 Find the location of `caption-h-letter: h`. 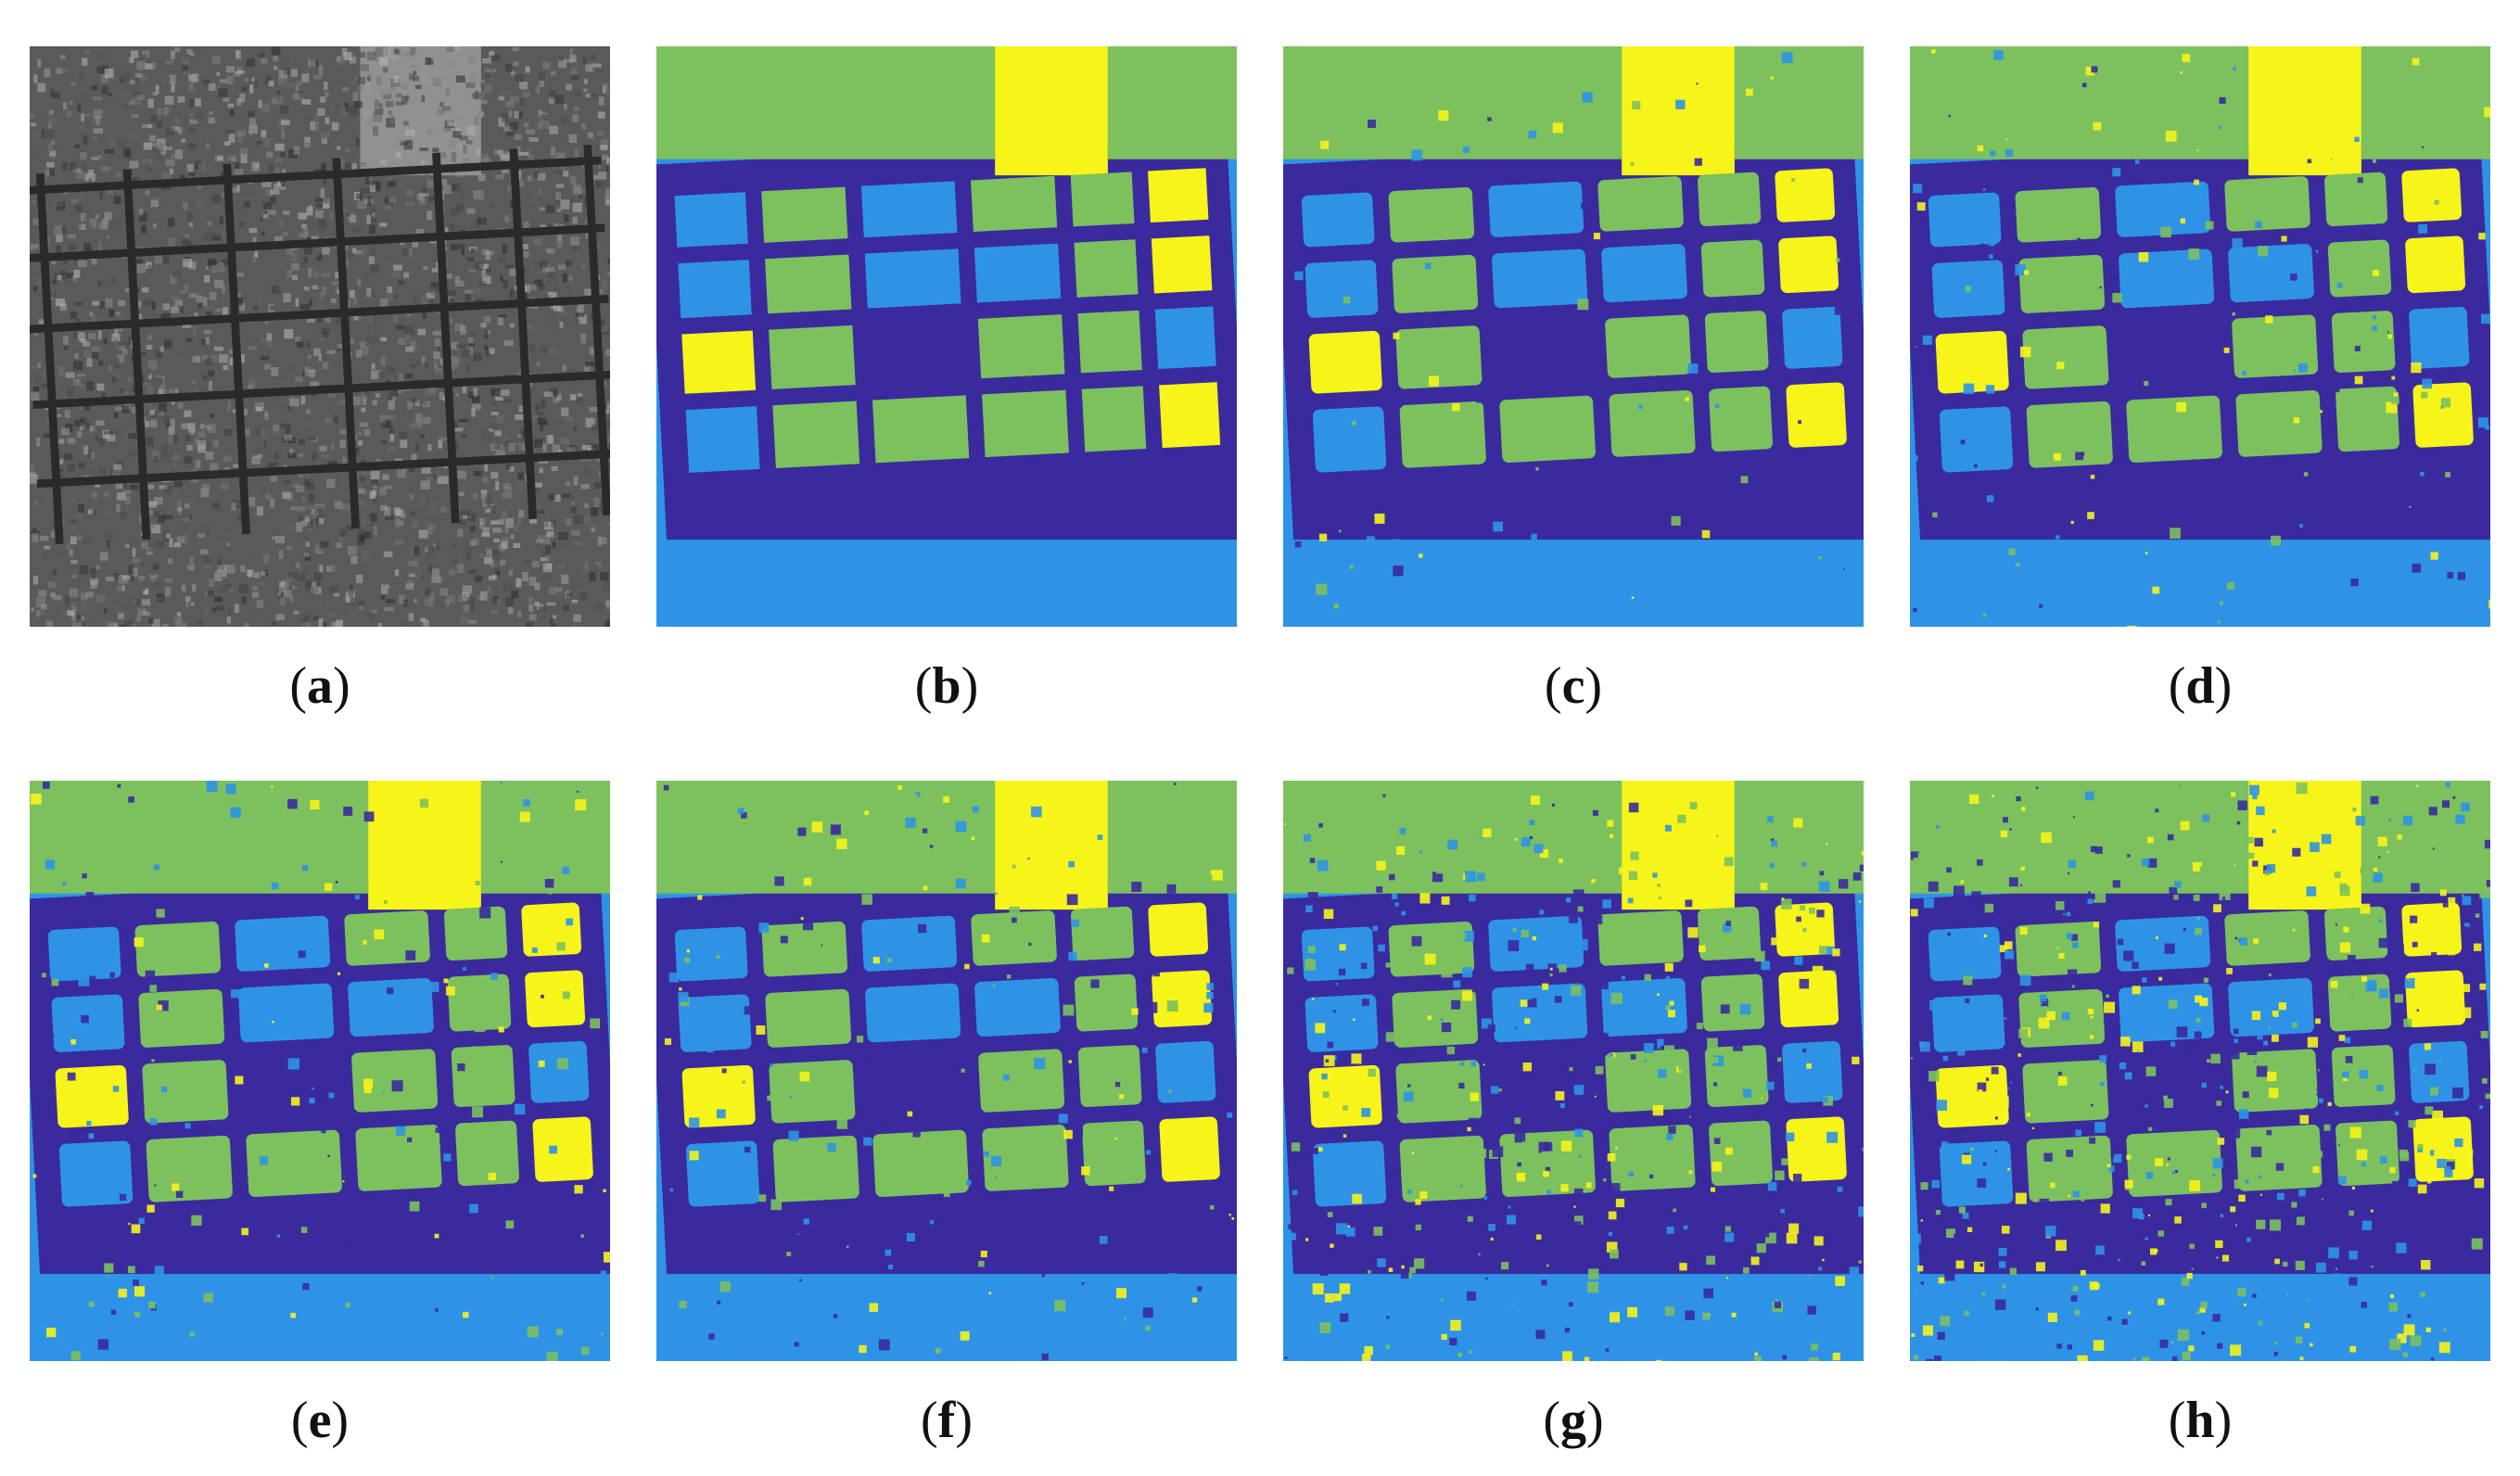

caption-h-letter: h is located at coordinates (2200, 1420).